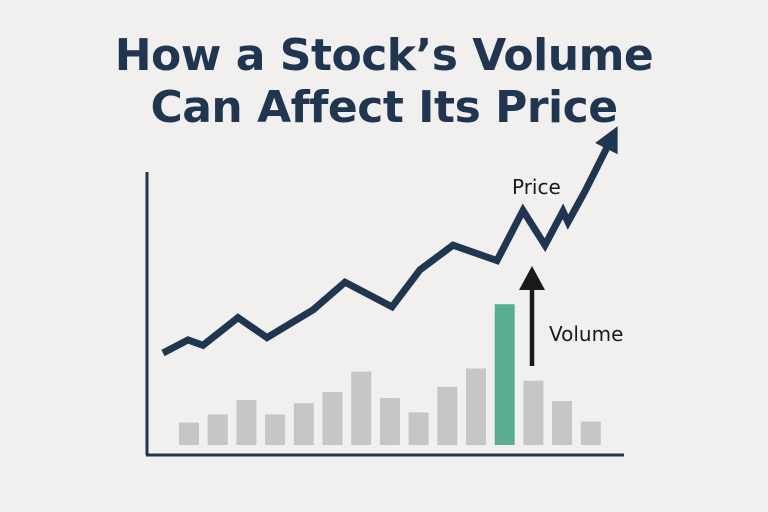  What do you see at coordinates (504, 374) in the screenshot?
I see `volume-bar-highlight` at bounding box center [504, 374].